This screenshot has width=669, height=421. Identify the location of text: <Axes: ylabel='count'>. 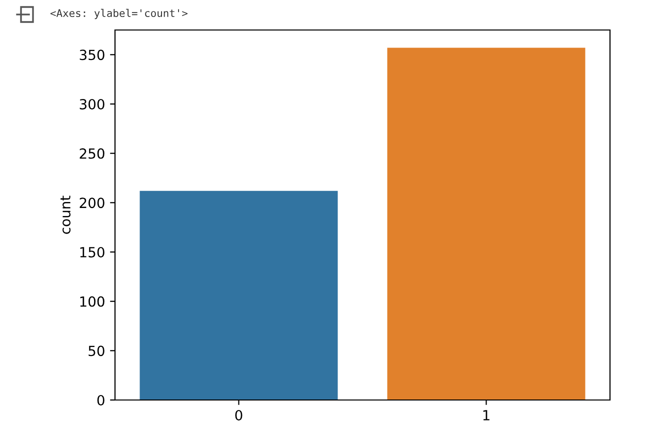
(119, 14).